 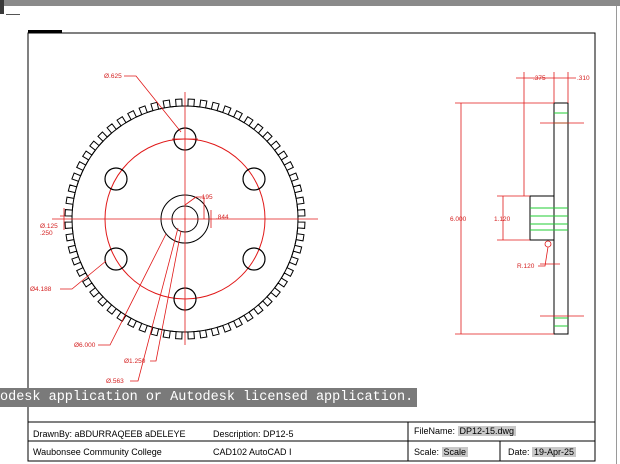 I want to click on title-drawn-by: DrawnBy: aBDURRAQEEB aDELEYE, so click(x=109, y=434).